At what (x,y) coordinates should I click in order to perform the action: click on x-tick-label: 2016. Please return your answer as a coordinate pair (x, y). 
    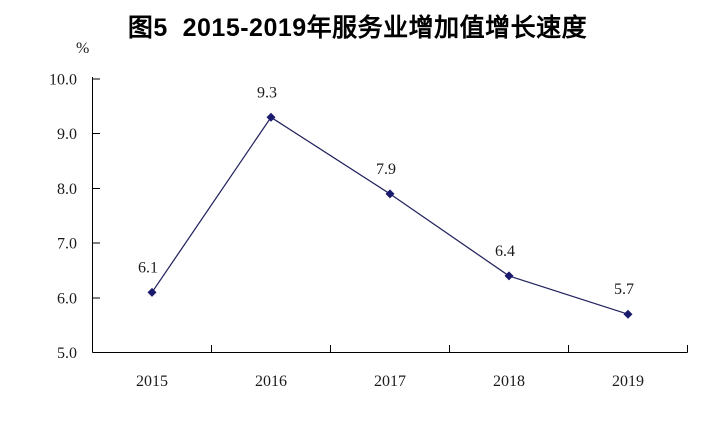
    Looking at the image, I should click on (271, 381).